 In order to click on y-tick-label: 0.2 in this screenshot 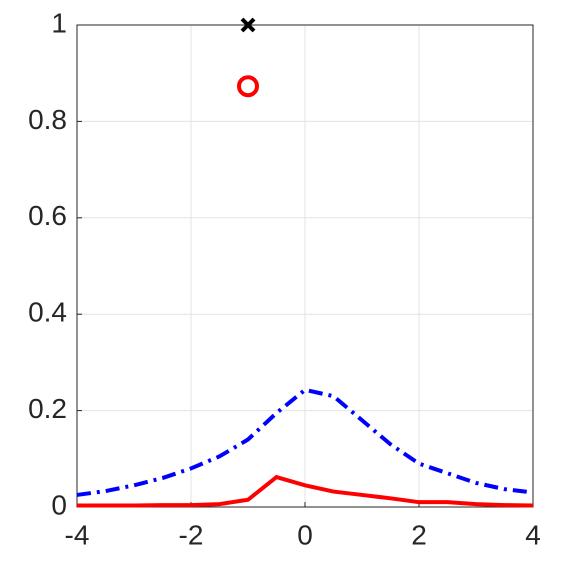, I will do `click(47, 408)`.